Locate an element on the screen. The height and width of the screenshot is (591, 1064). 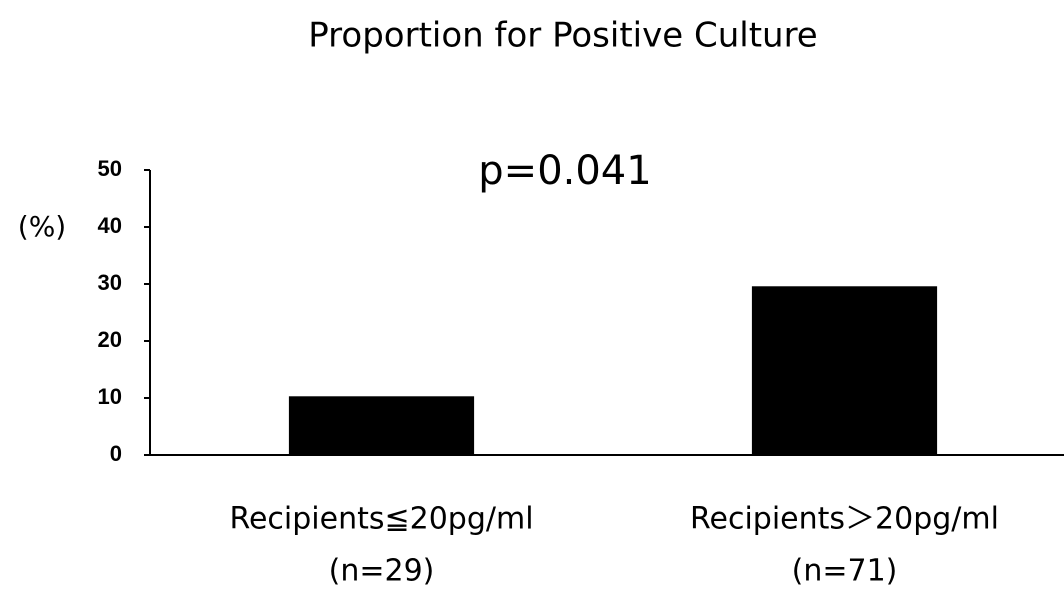
y-tick-label: 10 is located at coordinates (110, 396).